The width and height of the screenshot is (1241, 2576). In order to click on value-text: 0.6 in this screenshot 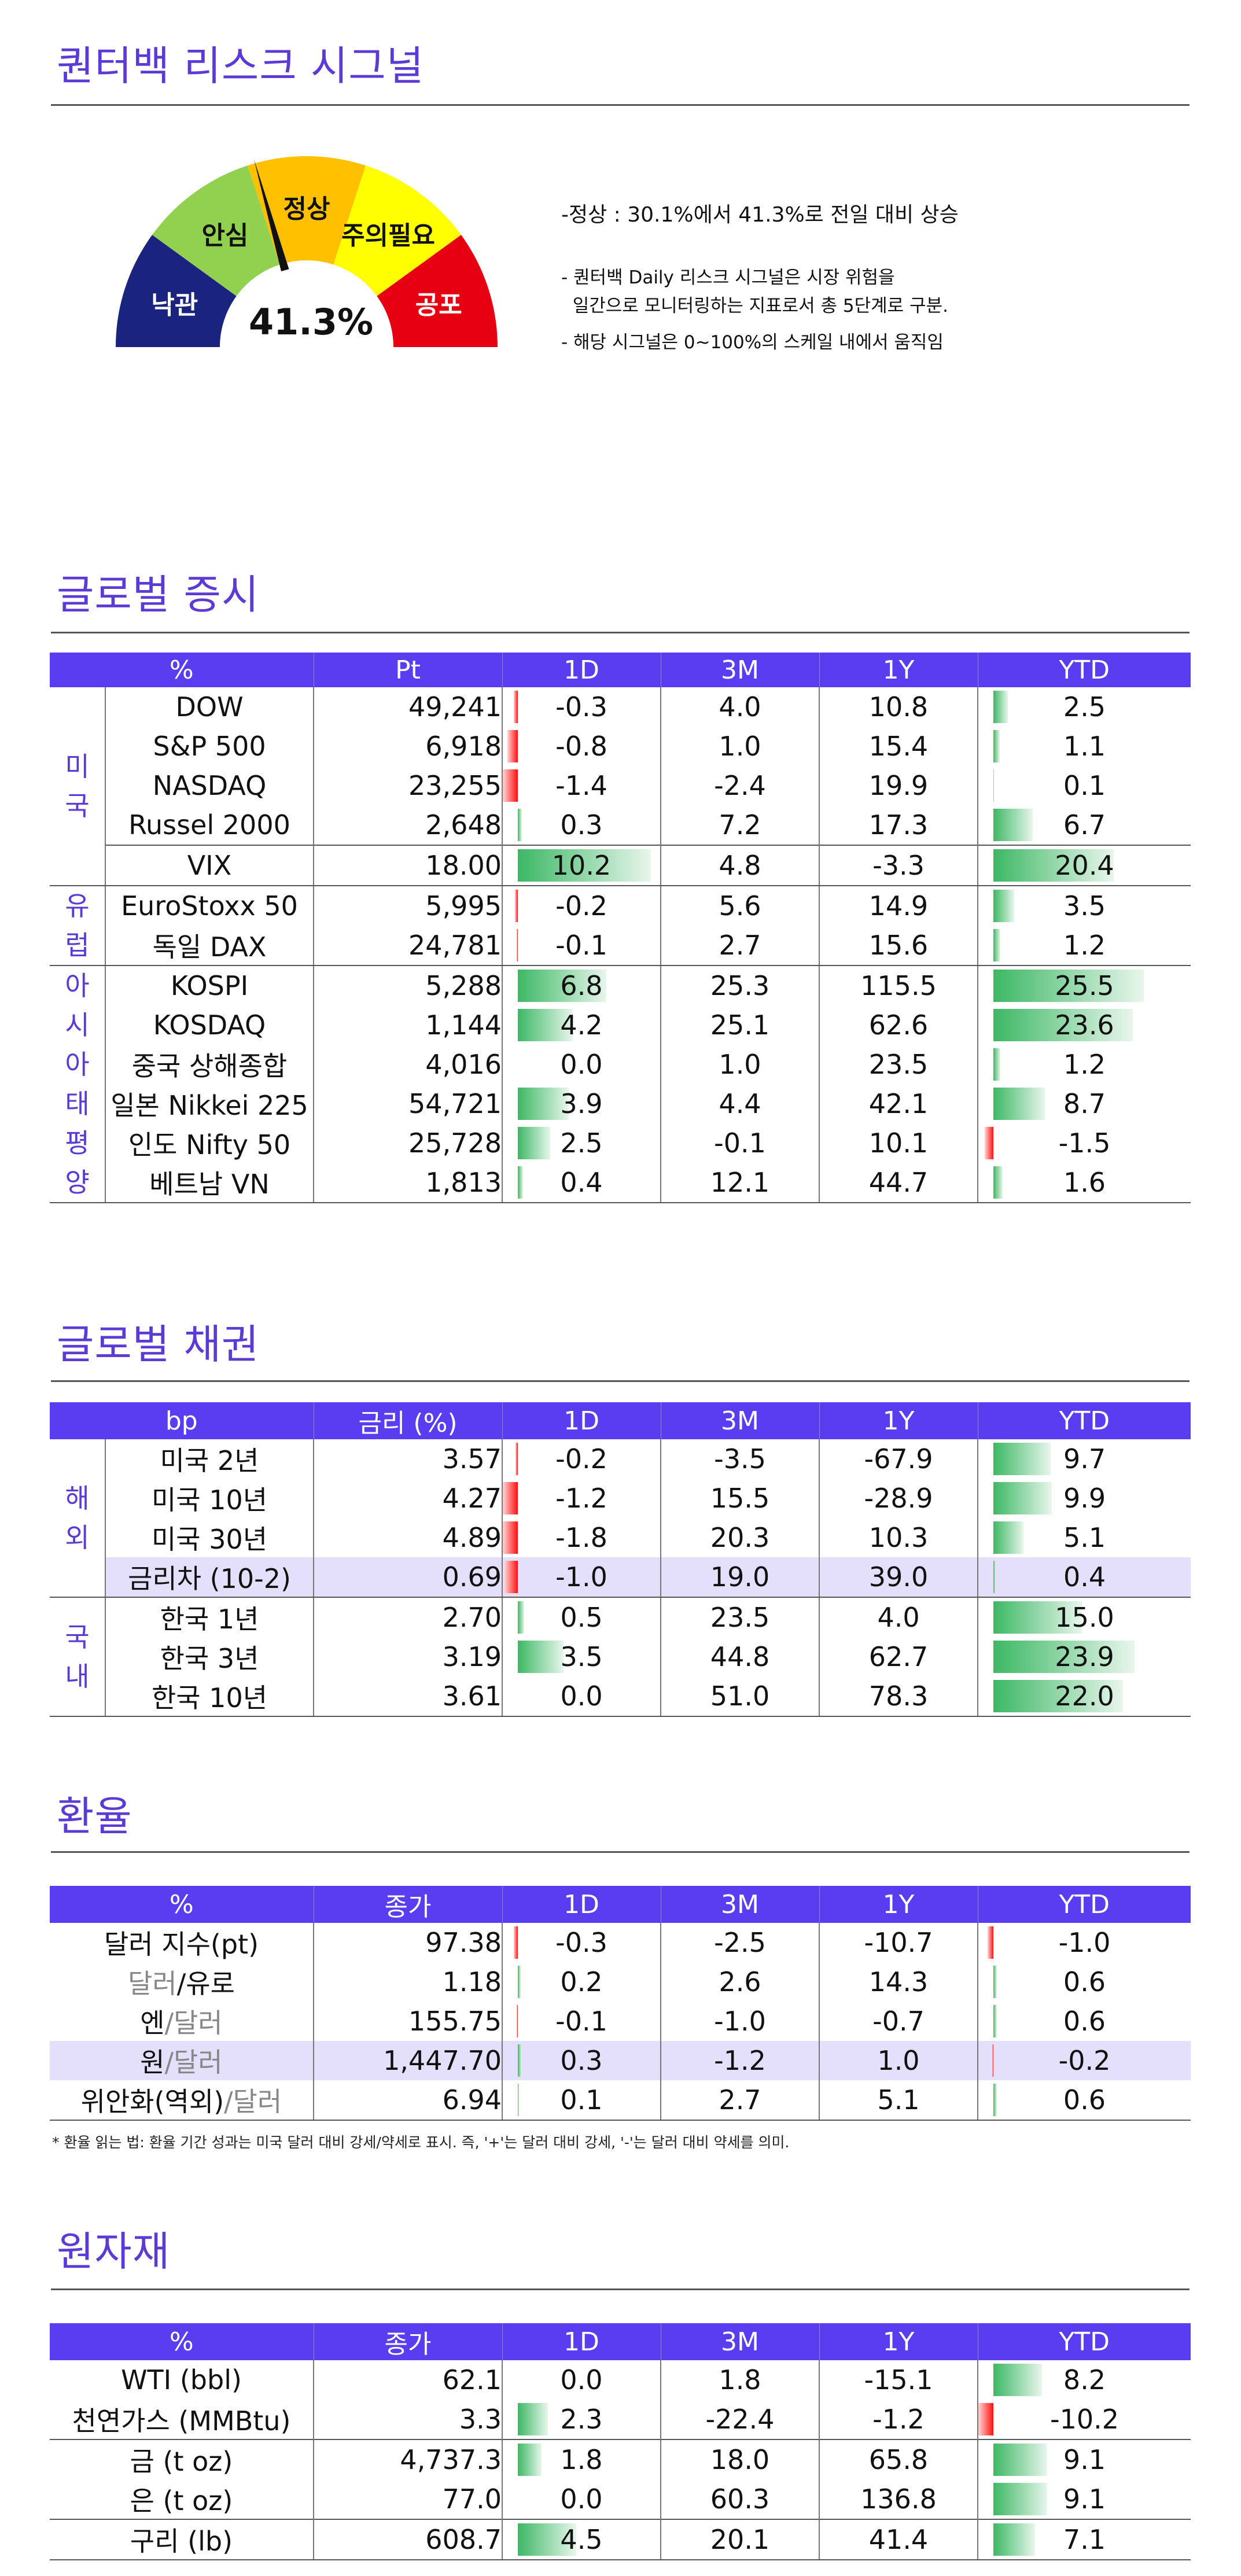, I will do `click(1084, 2100)`.